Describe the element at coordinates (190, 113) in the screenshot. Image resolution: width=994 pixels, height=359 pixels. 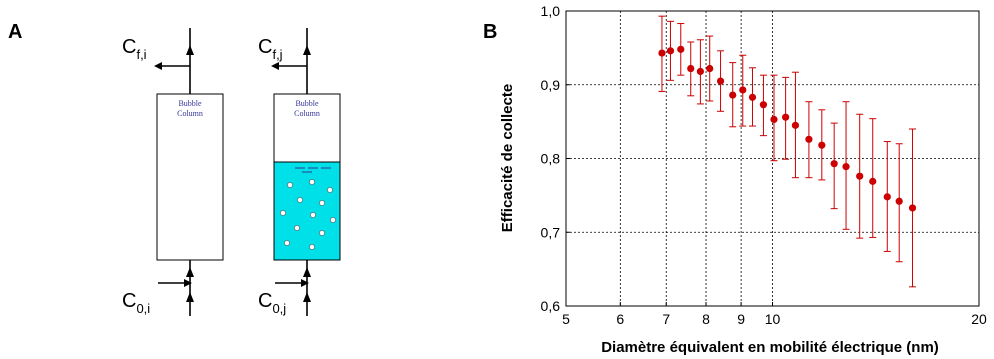
I see `column-label-line2-i: Column` at that location.